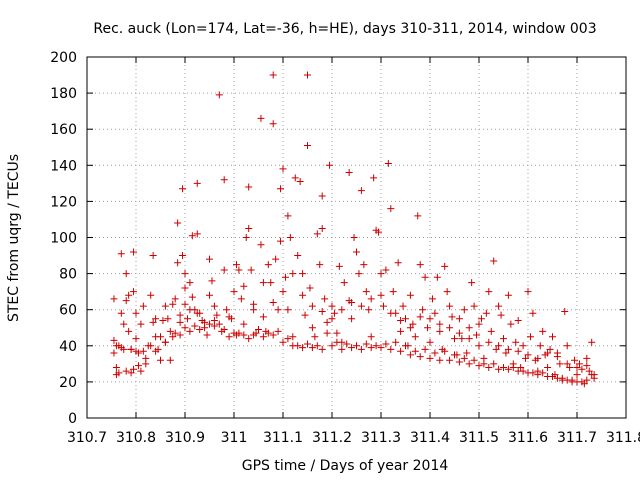 The image size is (640, 480). What do you see at coordinates (68, 347) in the screenshot?
I see `y-tick-label: 40` at bounding box center [68, 347].